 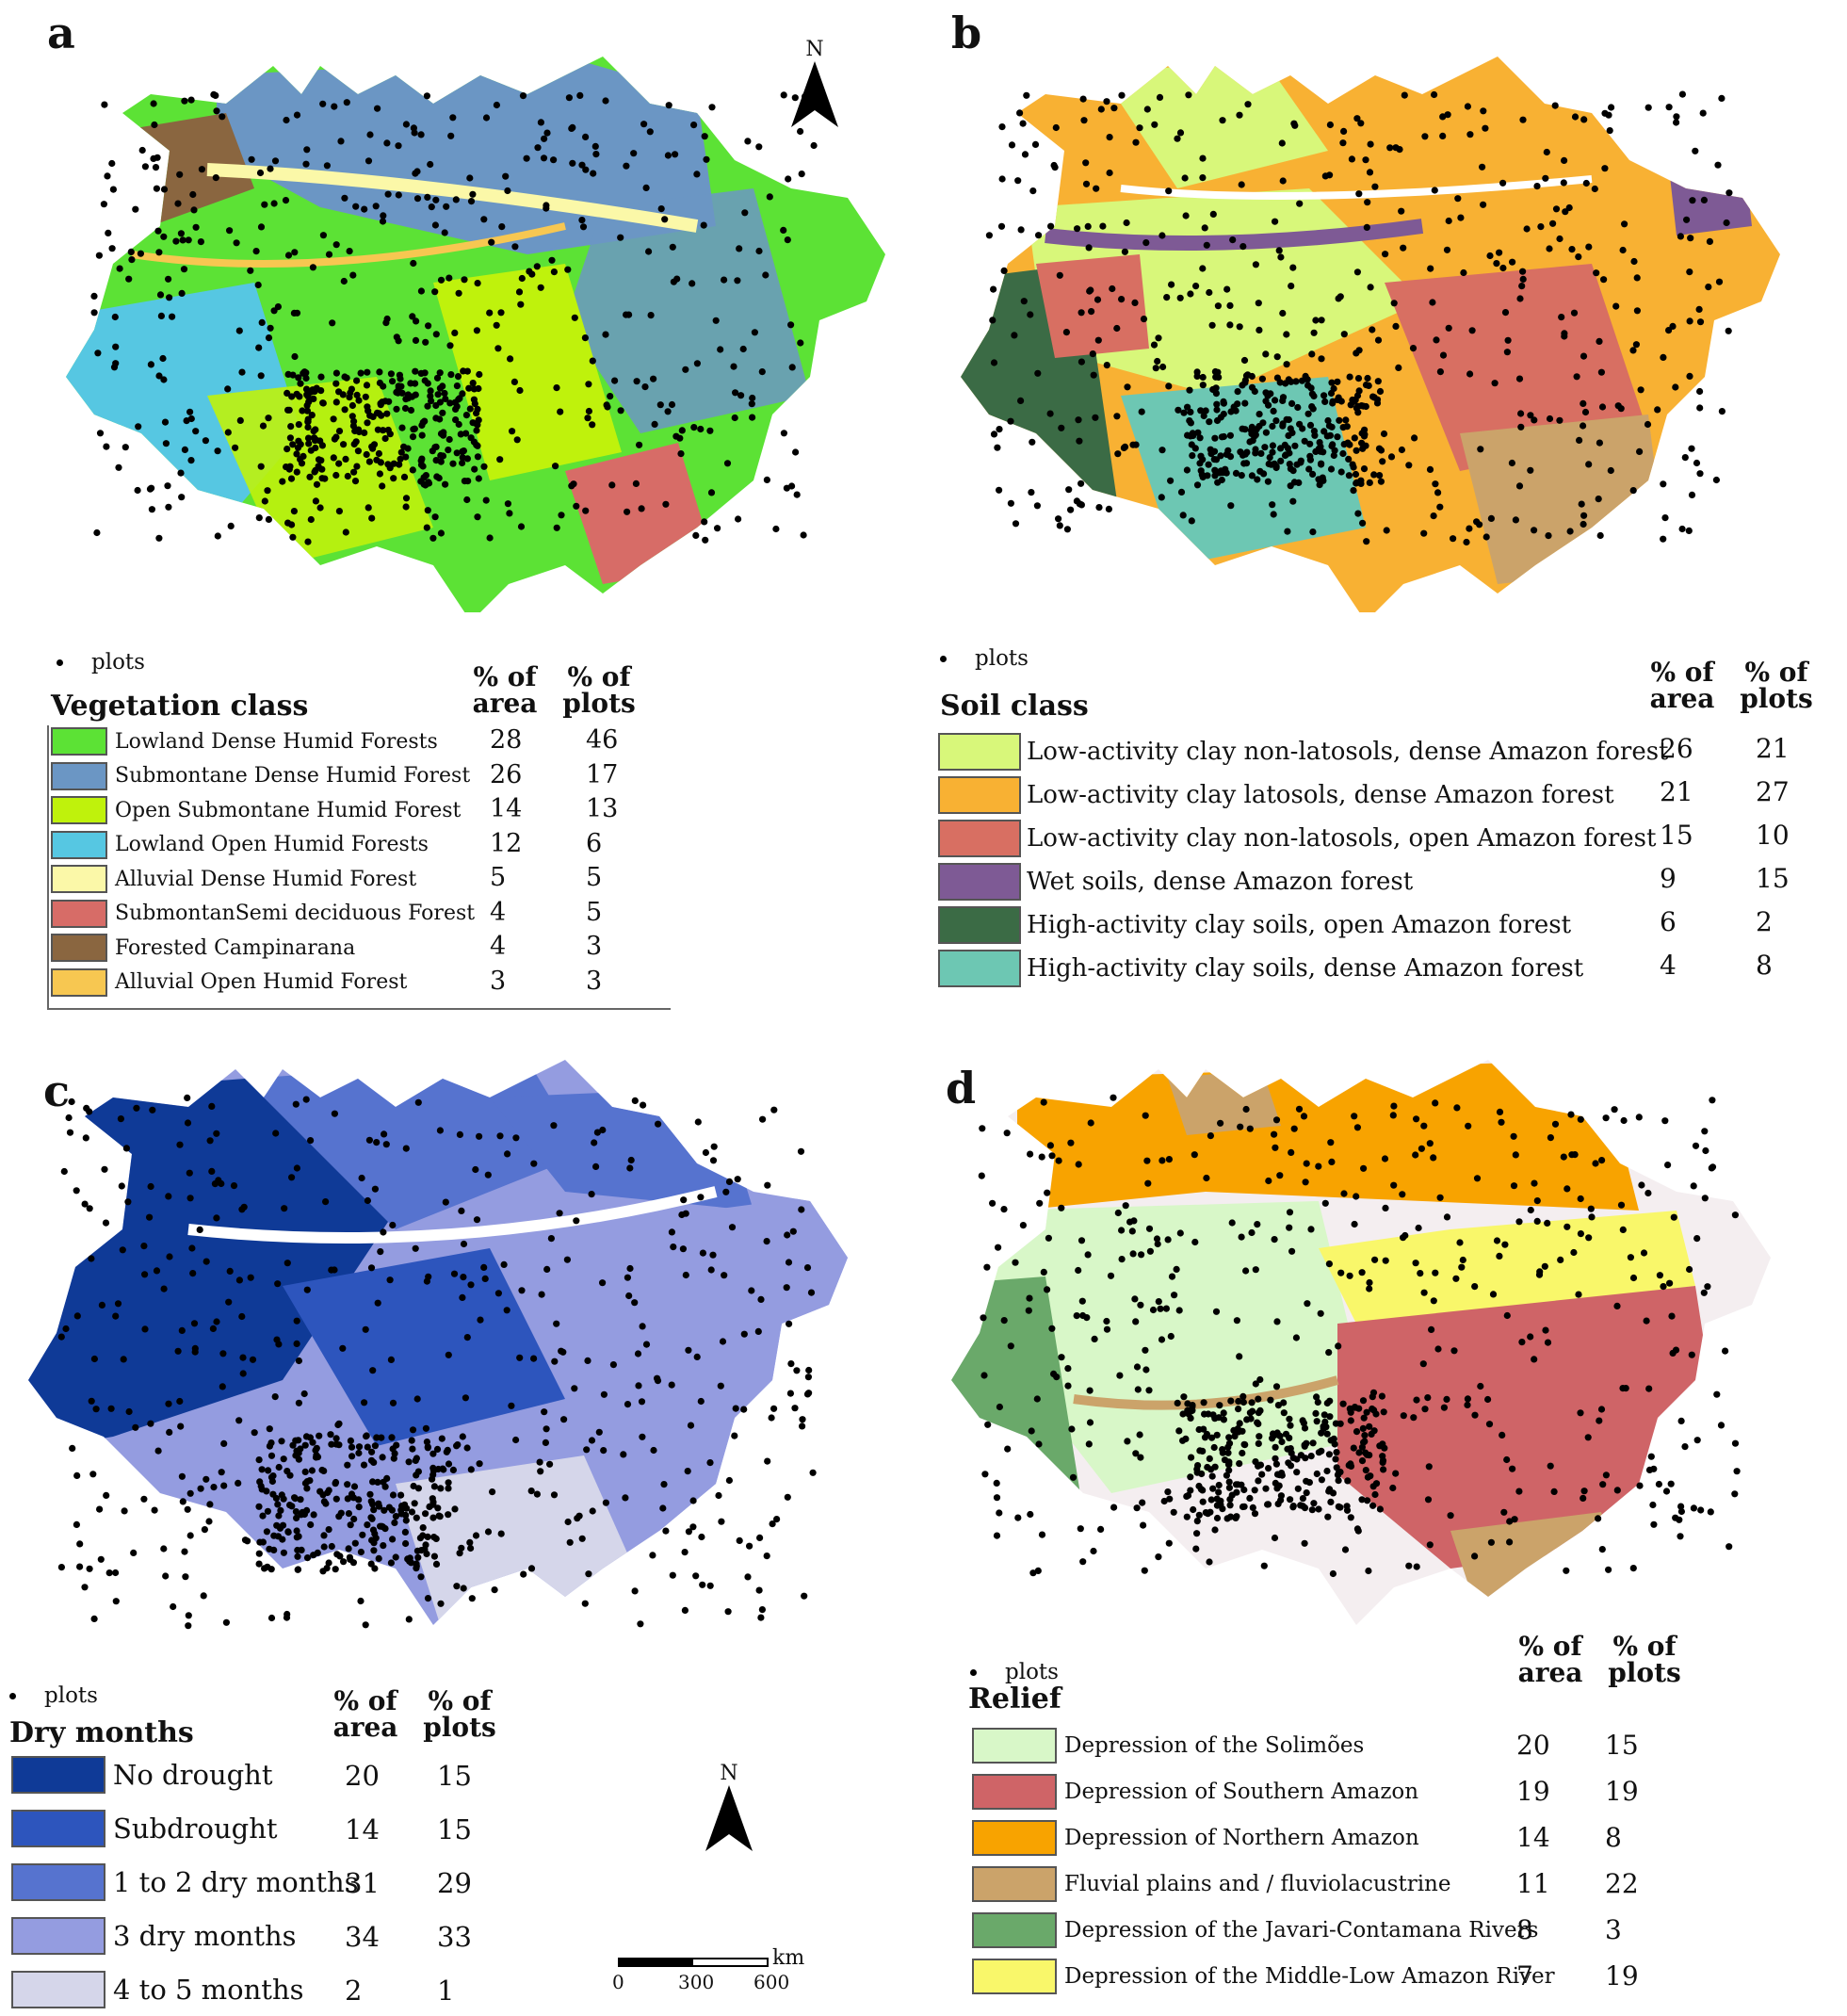 What do you see at coordinates (1773, 748) in the screenshot?
I see `legend-plots-value: 21` at bounding box center [1773, 748].